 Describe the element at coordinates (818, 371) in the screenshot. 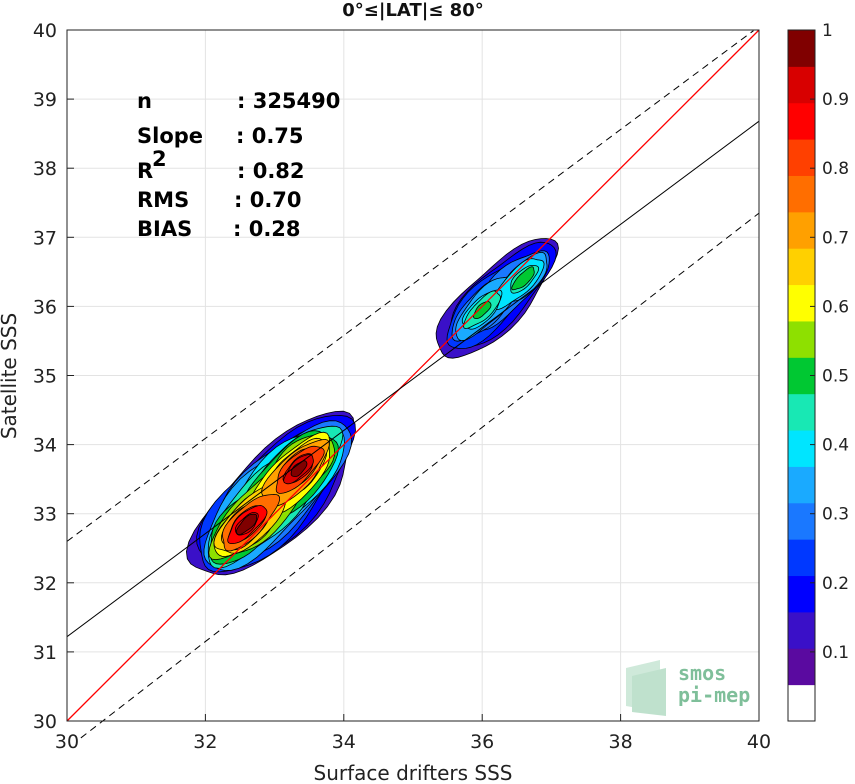

I see `colorbar: 0.1 0.2 0.3 0.4 0.5 0.6 0.7 0.8 0.9 1` at that location.